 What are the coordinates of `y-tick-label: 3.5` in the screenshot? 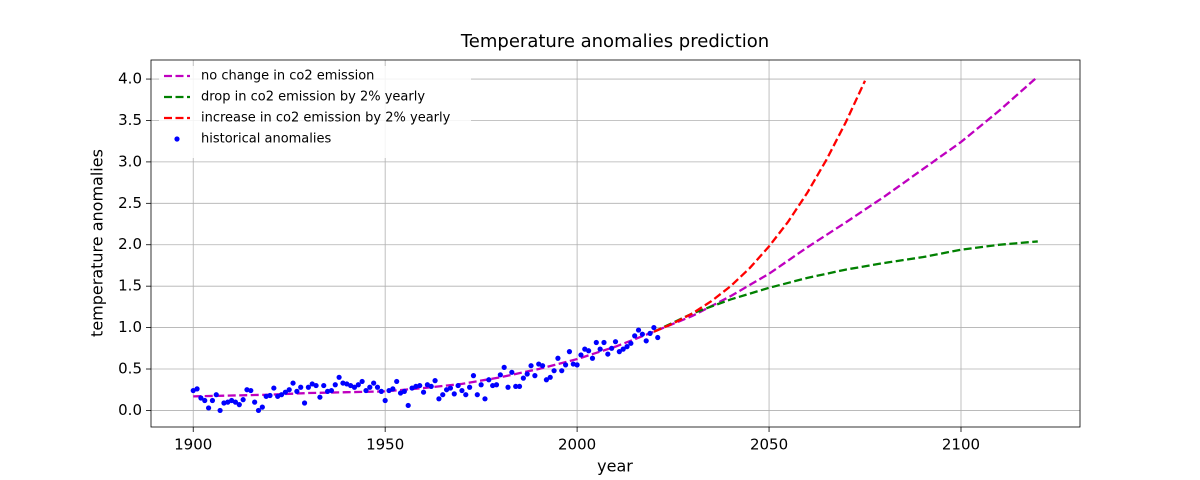 It's located at (130, 120).